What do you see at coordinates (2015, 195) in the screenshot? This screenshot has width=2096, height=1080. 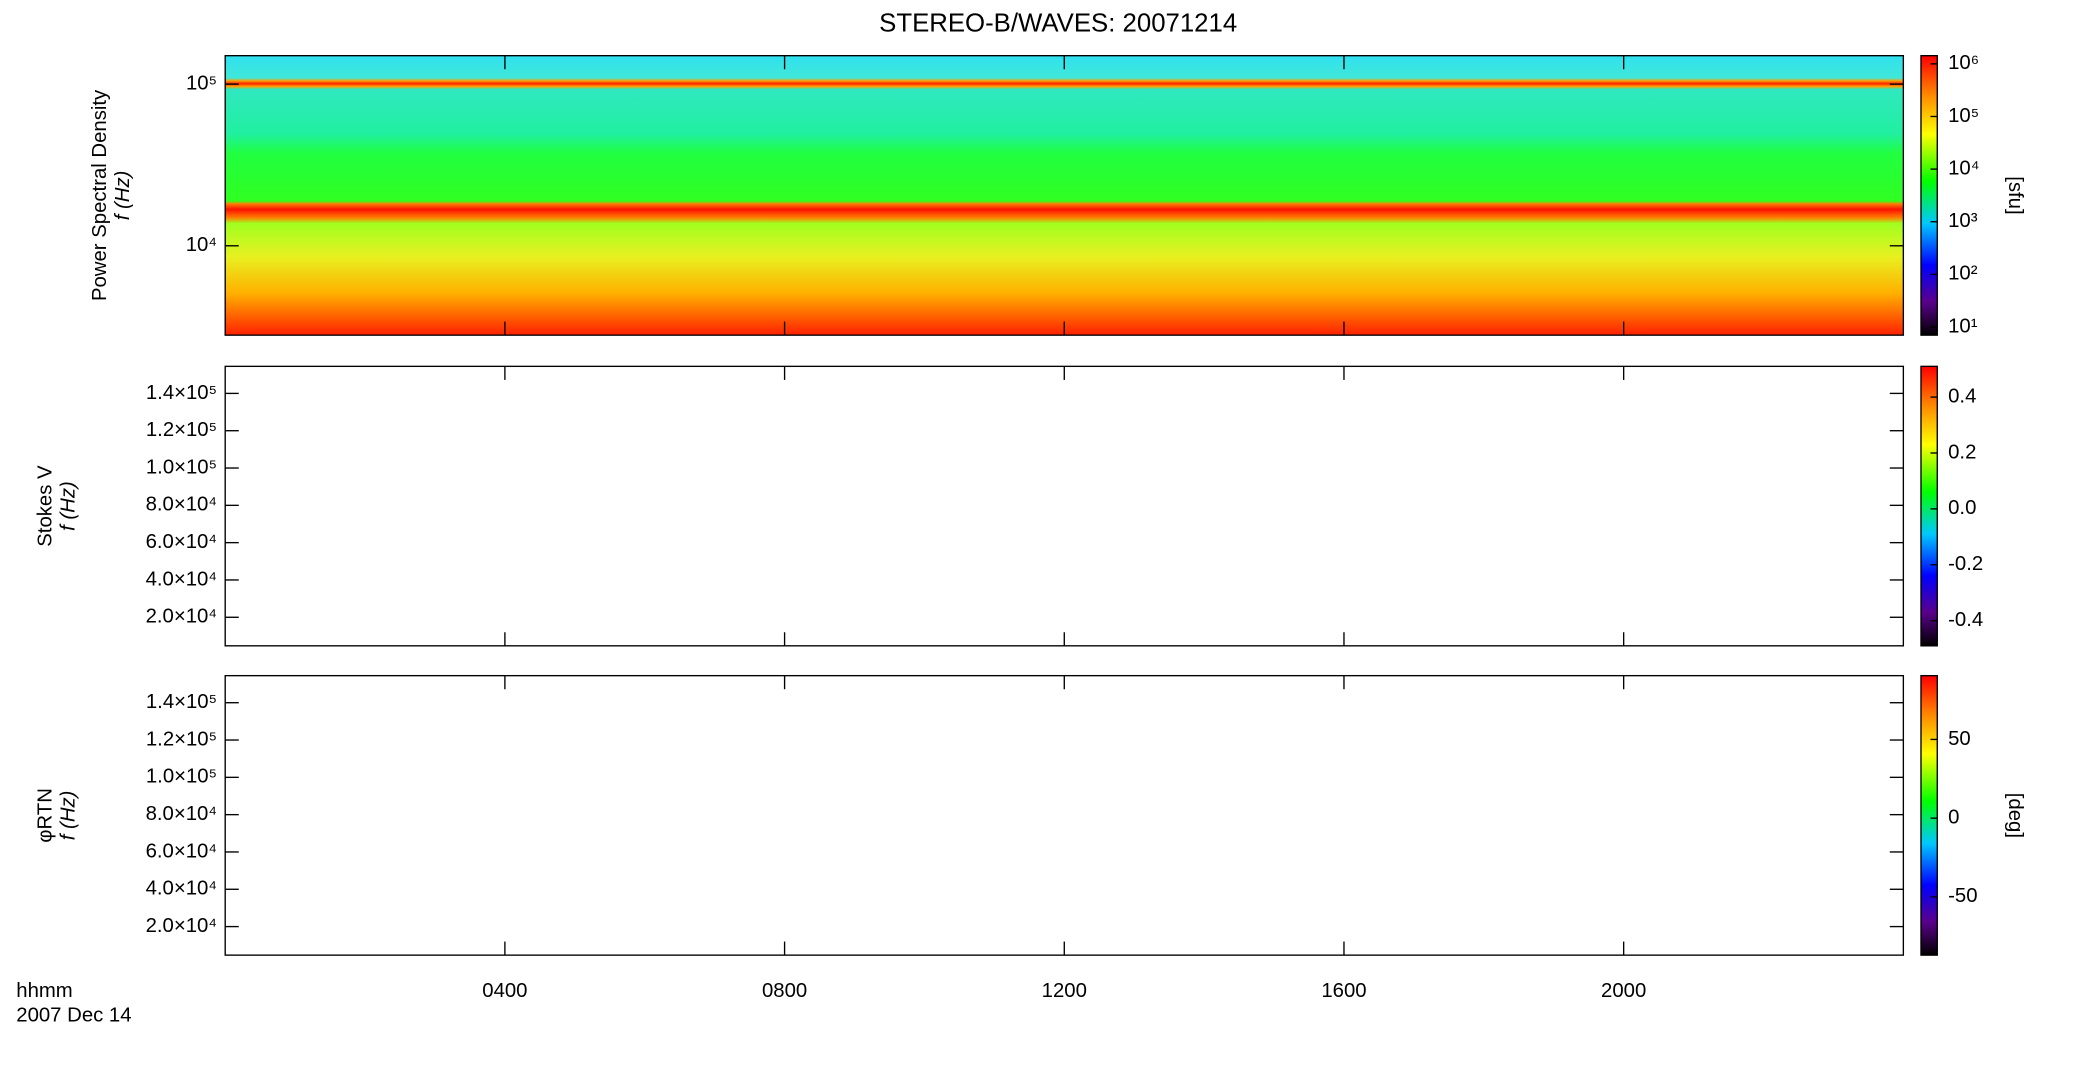 I see `colorbar-label: [sfu]` at bounding box center [2015, 195].